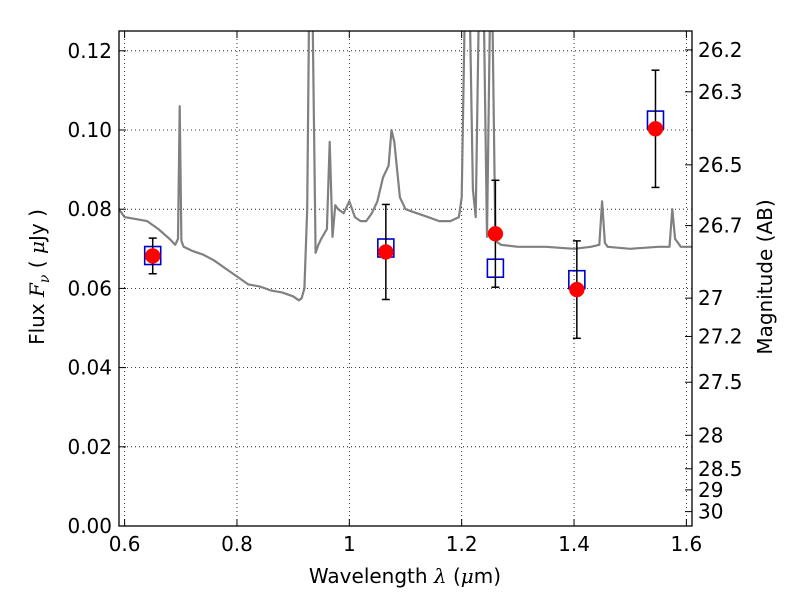 This screenshot has height=600, width=800. Describe the element at coordinates (720, 92) in the screenshot. I see `y2-tick-label: 26.3` at that location.